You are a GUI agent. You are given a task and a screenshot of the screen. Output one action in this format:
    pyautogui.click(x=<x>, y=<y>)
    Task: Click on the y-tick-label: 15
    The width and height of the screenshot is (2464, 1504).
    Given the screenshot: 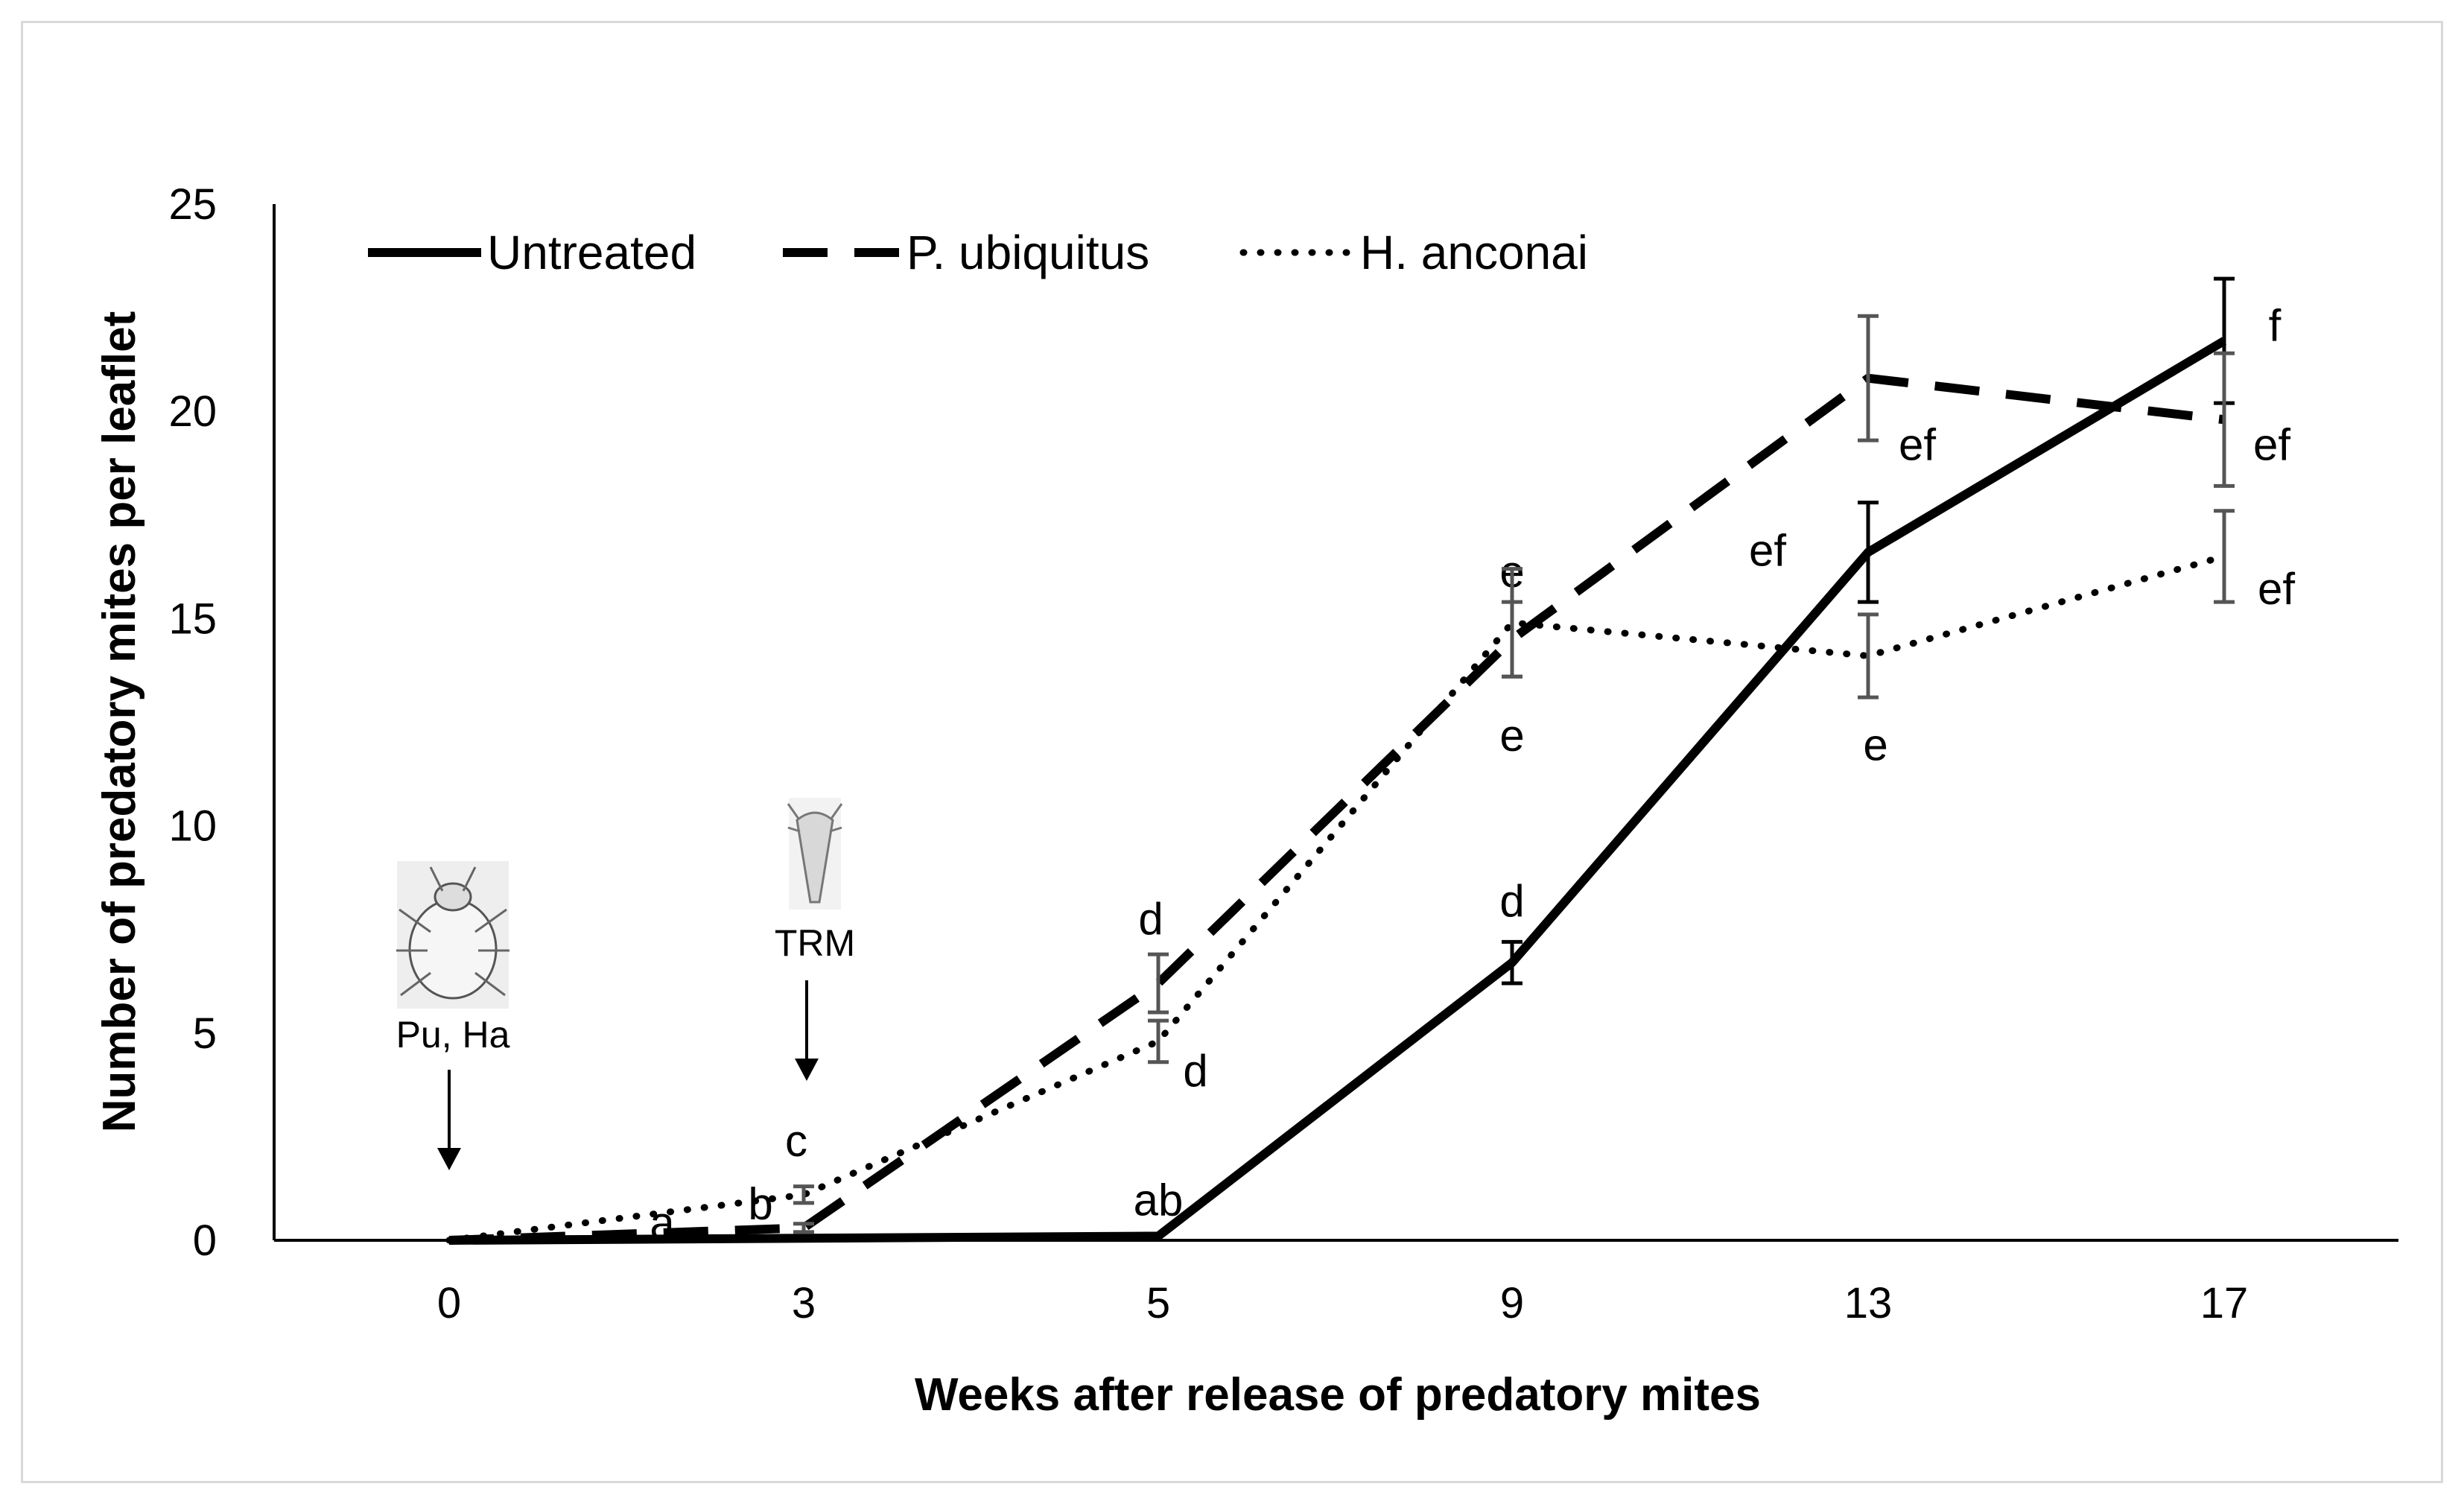 What is the action you would take?
    pyautogui.click(x=192, y=618)
    